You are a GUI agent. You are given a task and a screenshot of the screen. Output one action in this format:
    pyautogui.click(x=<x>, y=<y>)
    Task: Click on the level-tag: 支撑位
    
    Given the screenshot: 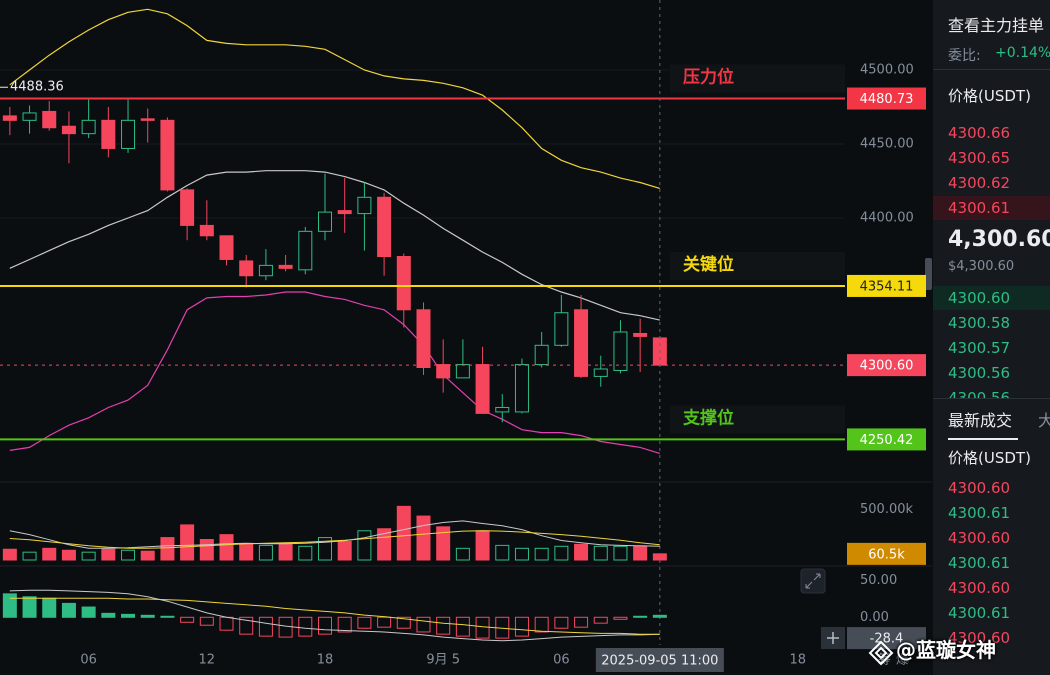 What is the action you would take?
    pyautogui.click(x=708, y=417)
    